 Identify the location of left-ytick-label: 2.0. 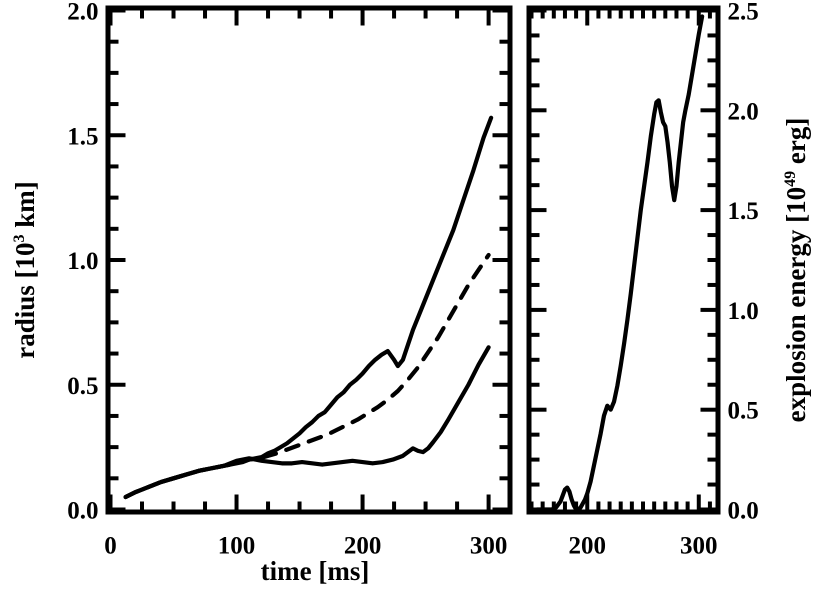
(82, 13).